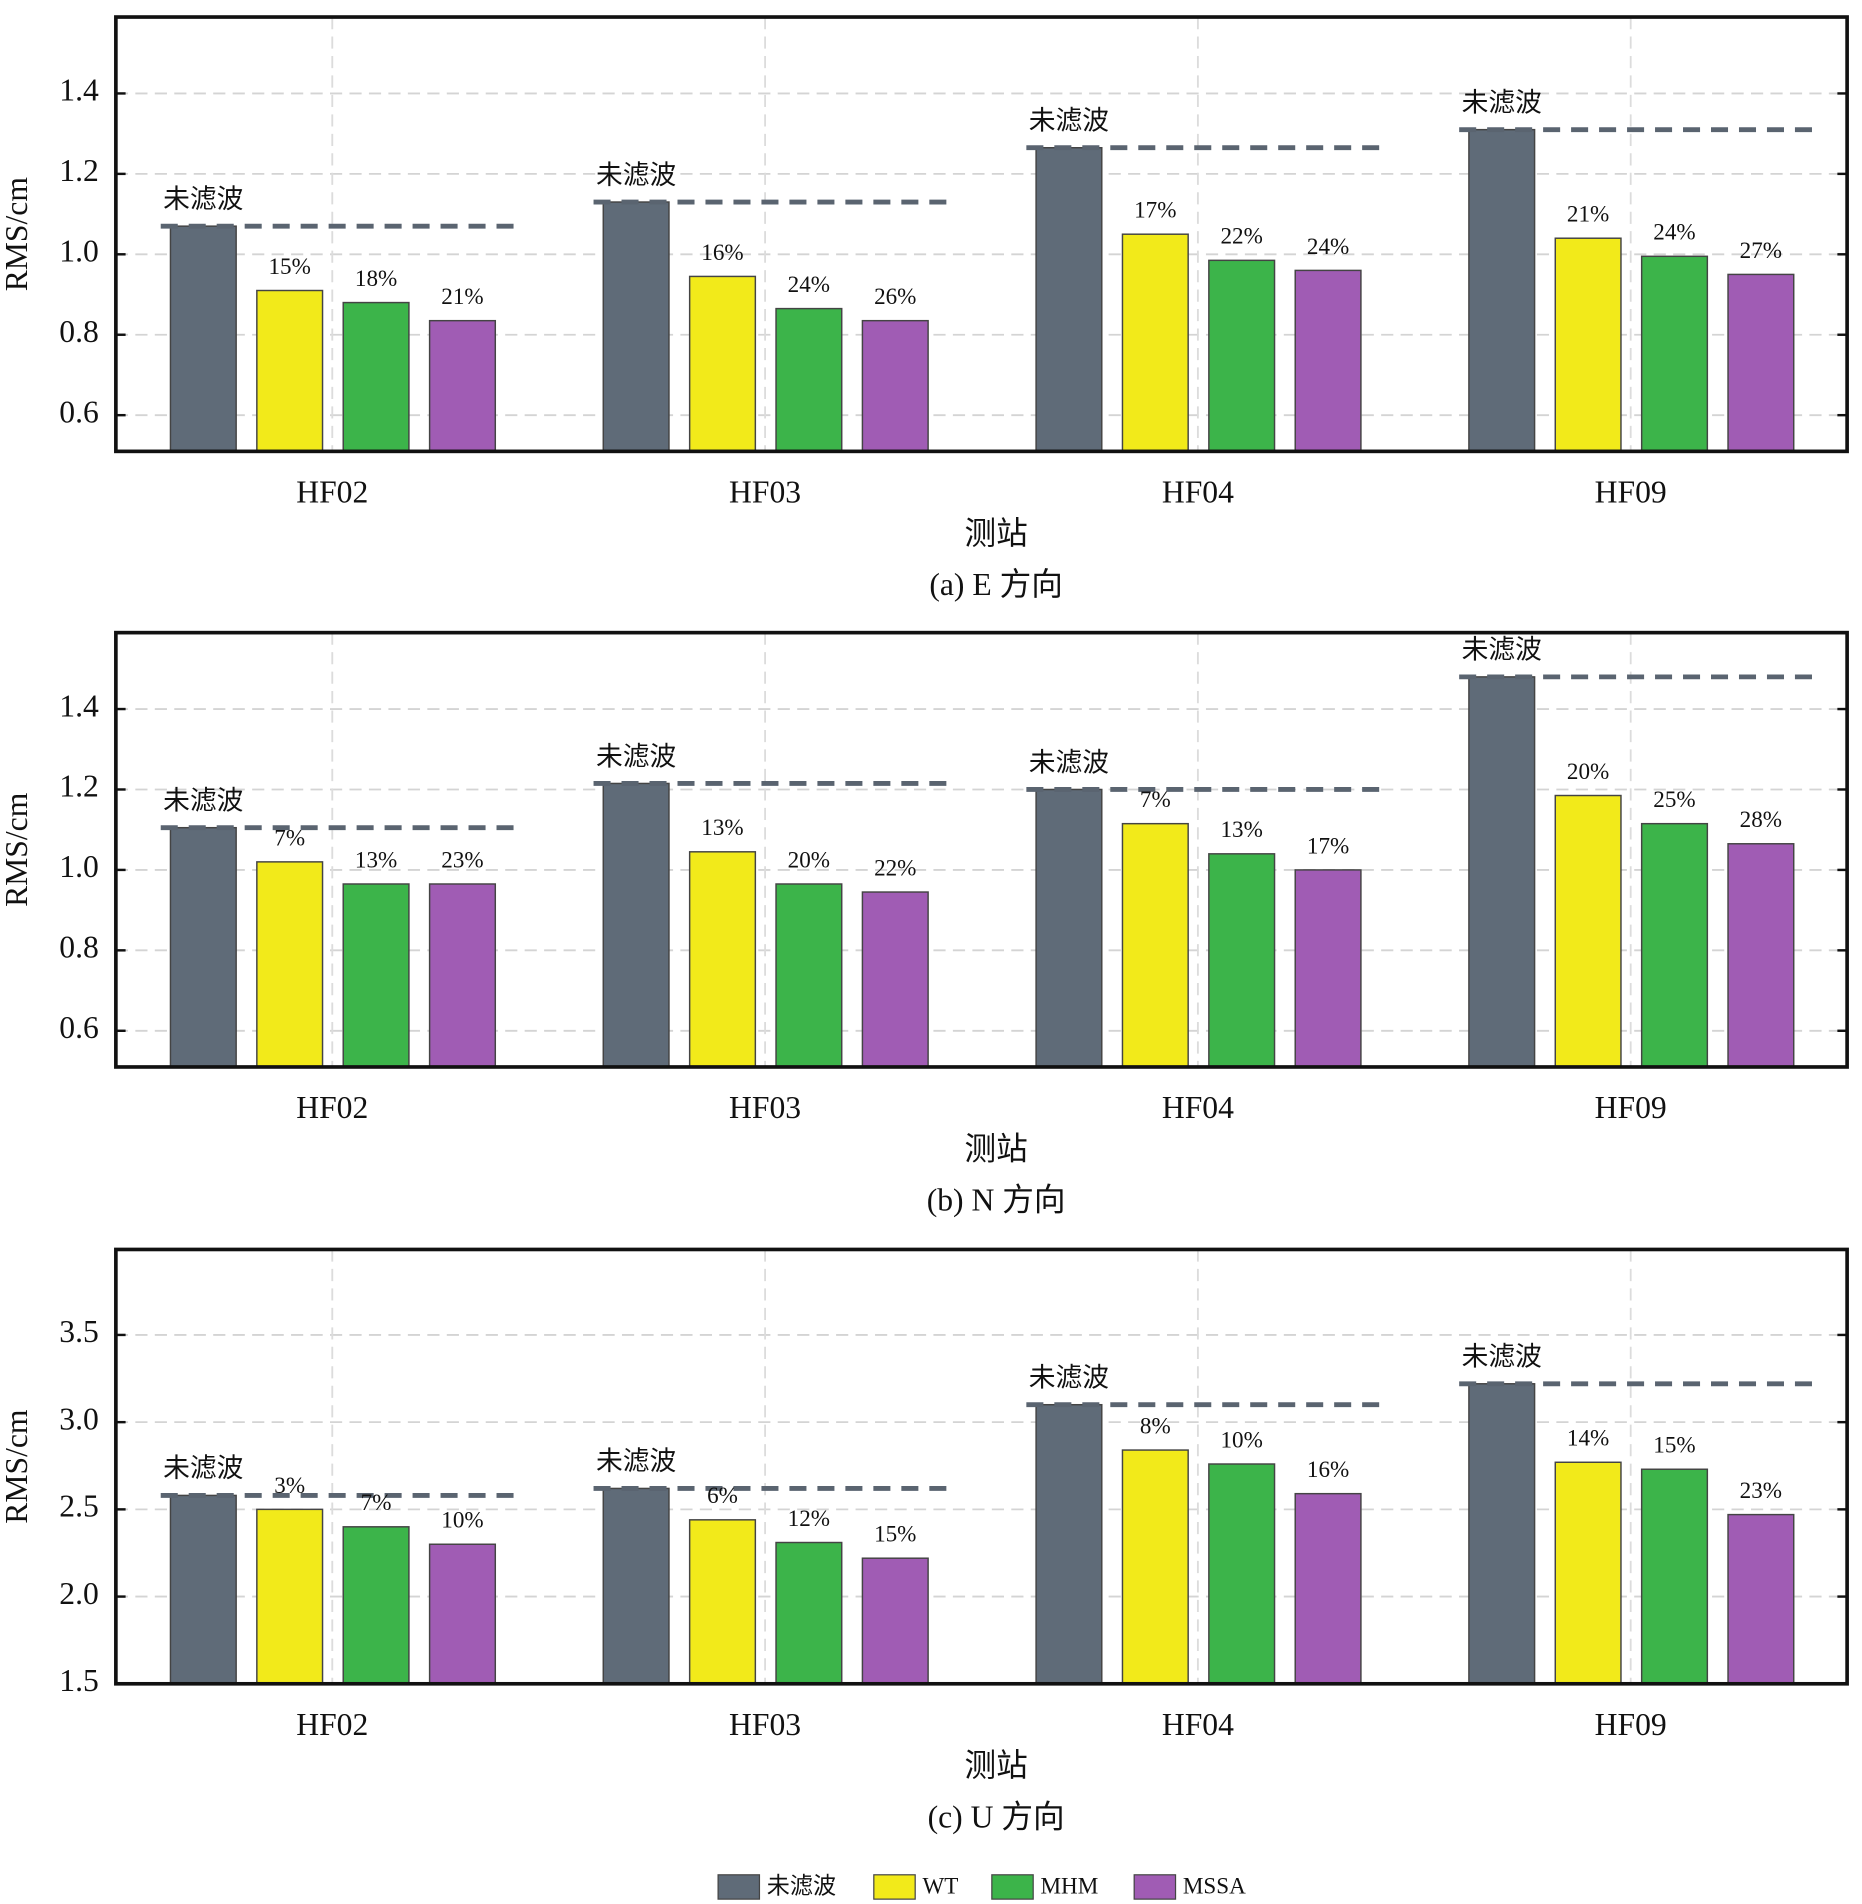  What do you see at coordinates (79, 1593) in the screenshot?
I see `y-tick-label: 2.0` at bounding box center [79, 1593].